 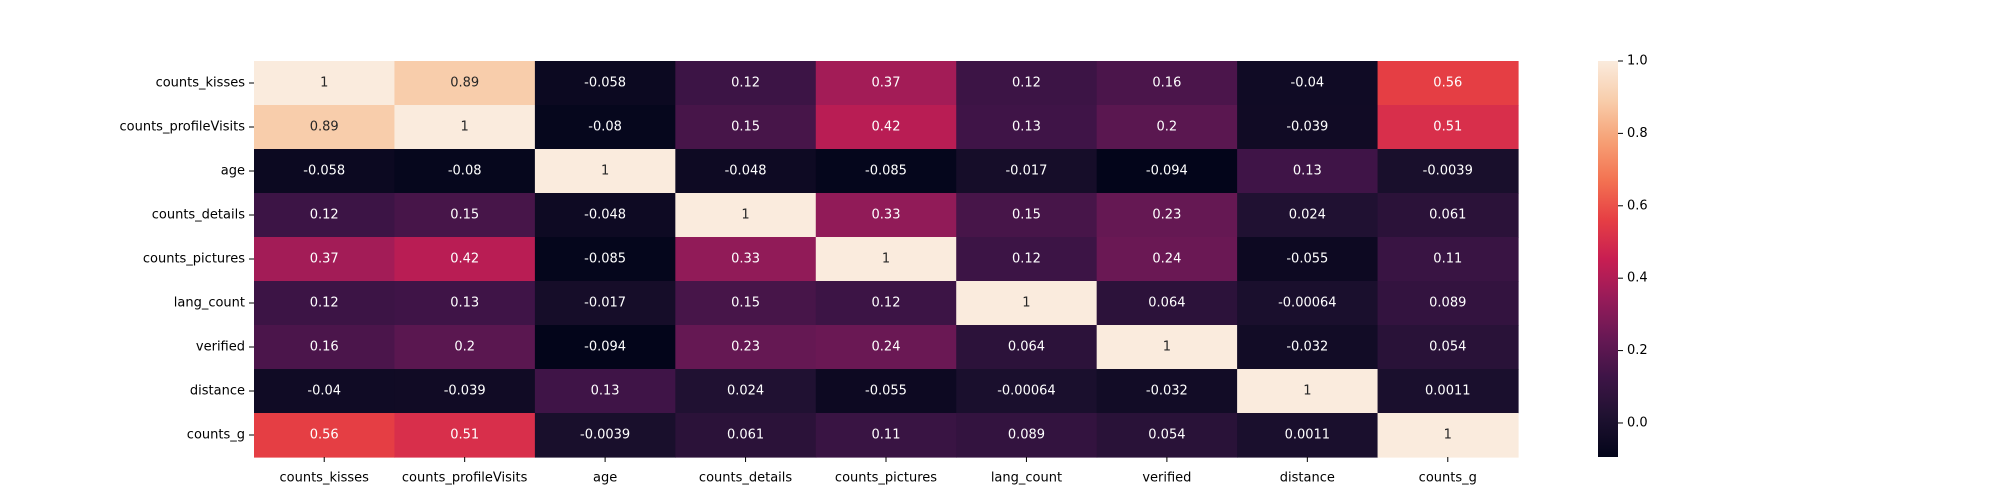 What do you see at coordinates (1447, 127) in the screenshot?
I see `heatmap-cell-label: 0.51` at bounding box center [1447, 127].